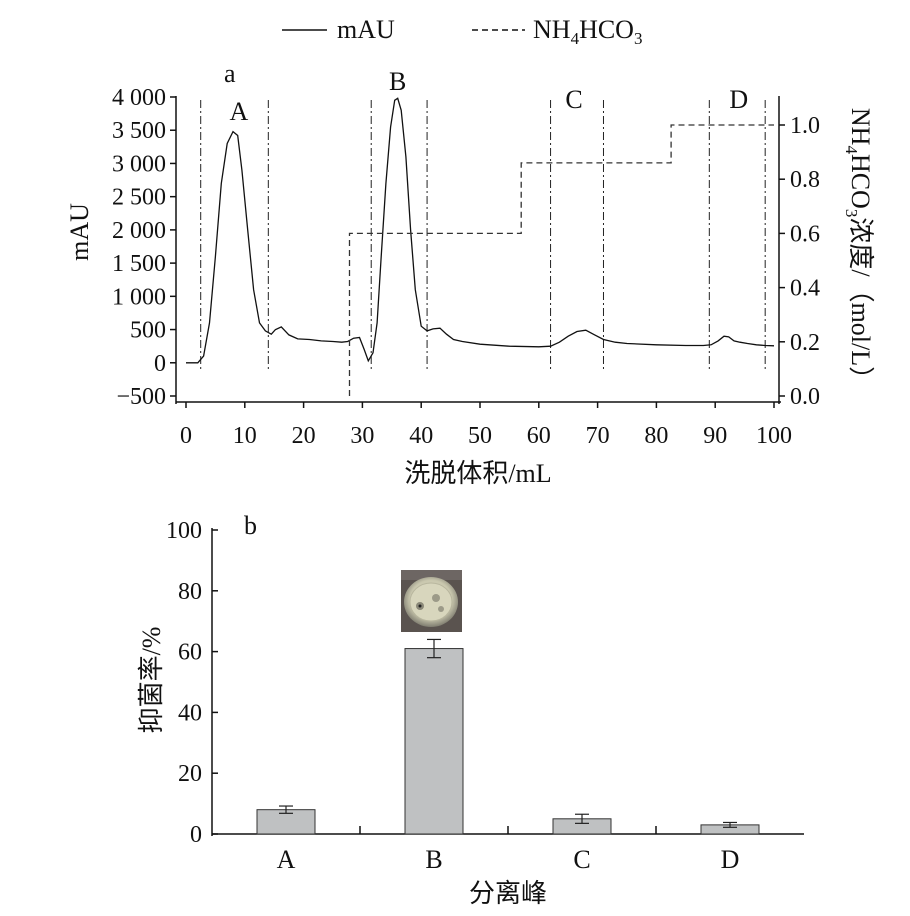 This screenshot has width=910, height=916. What do you see at coordinates (715, 436) in the screenshot?
I see `x-tick-label: 90` at bounding box center [715, 436].